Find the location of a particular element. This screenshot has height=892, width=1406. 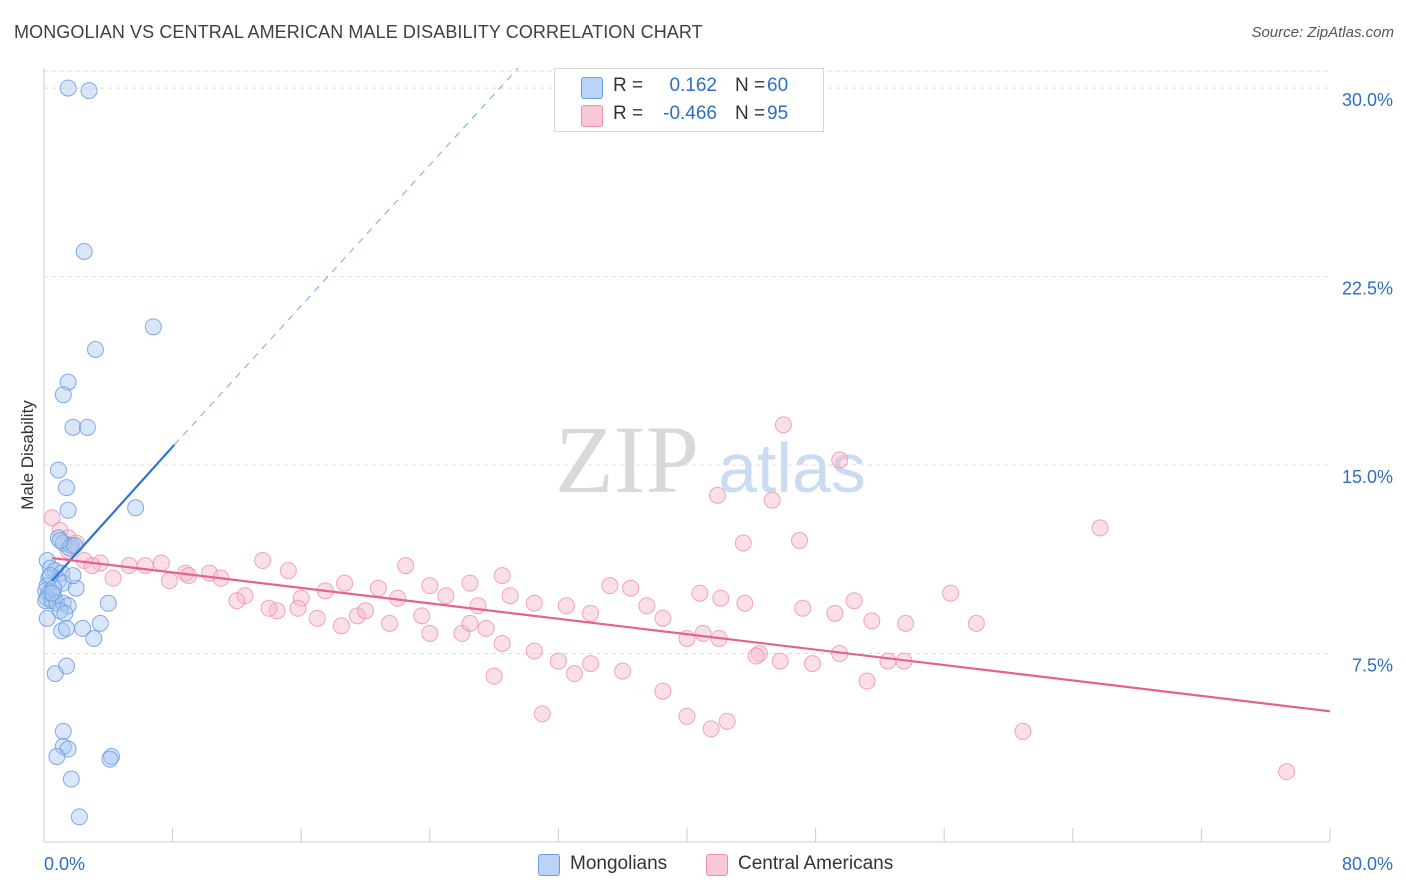

watermark-atlas: atlas is located at coordinates (792, 468).